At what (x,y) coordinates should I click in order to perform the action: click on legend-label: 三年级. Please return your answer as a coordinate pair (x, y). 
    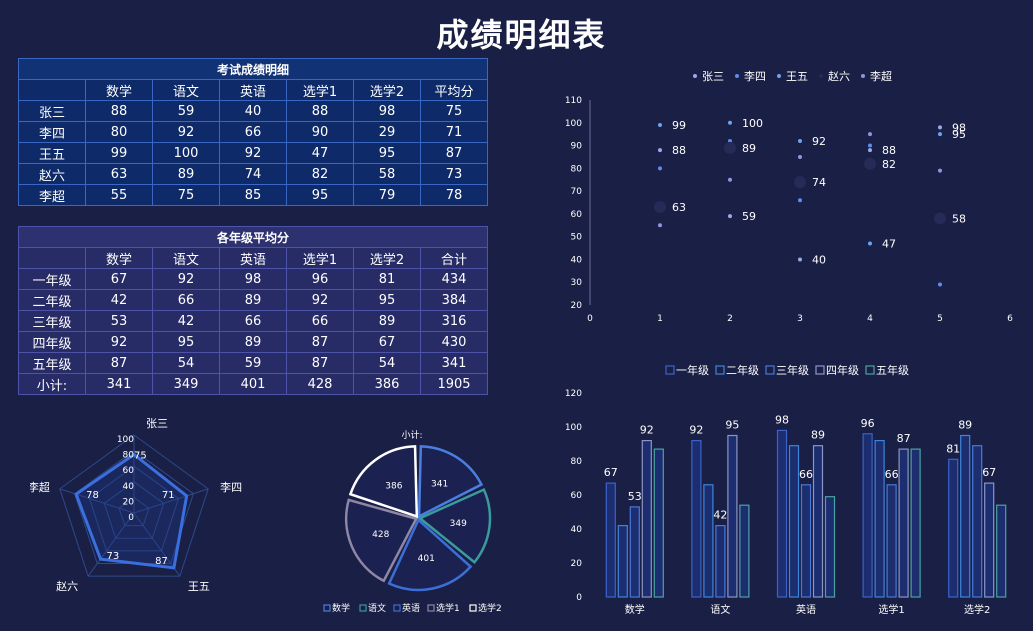
    Looking at the image, I should click on (792, 370).